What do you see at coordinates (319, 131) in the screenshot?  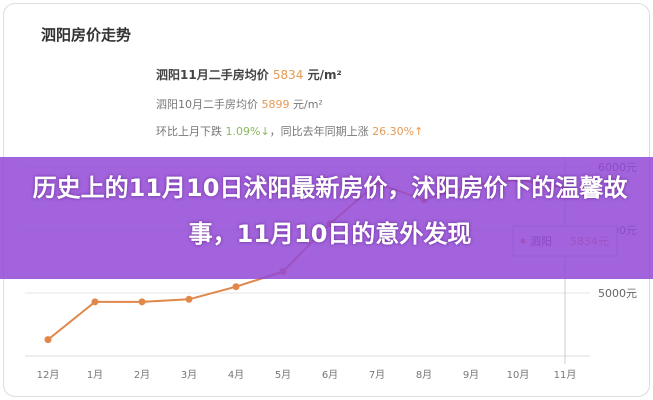 I see `label: ，同比去年同期上涨` at bounding box center [319, 131].